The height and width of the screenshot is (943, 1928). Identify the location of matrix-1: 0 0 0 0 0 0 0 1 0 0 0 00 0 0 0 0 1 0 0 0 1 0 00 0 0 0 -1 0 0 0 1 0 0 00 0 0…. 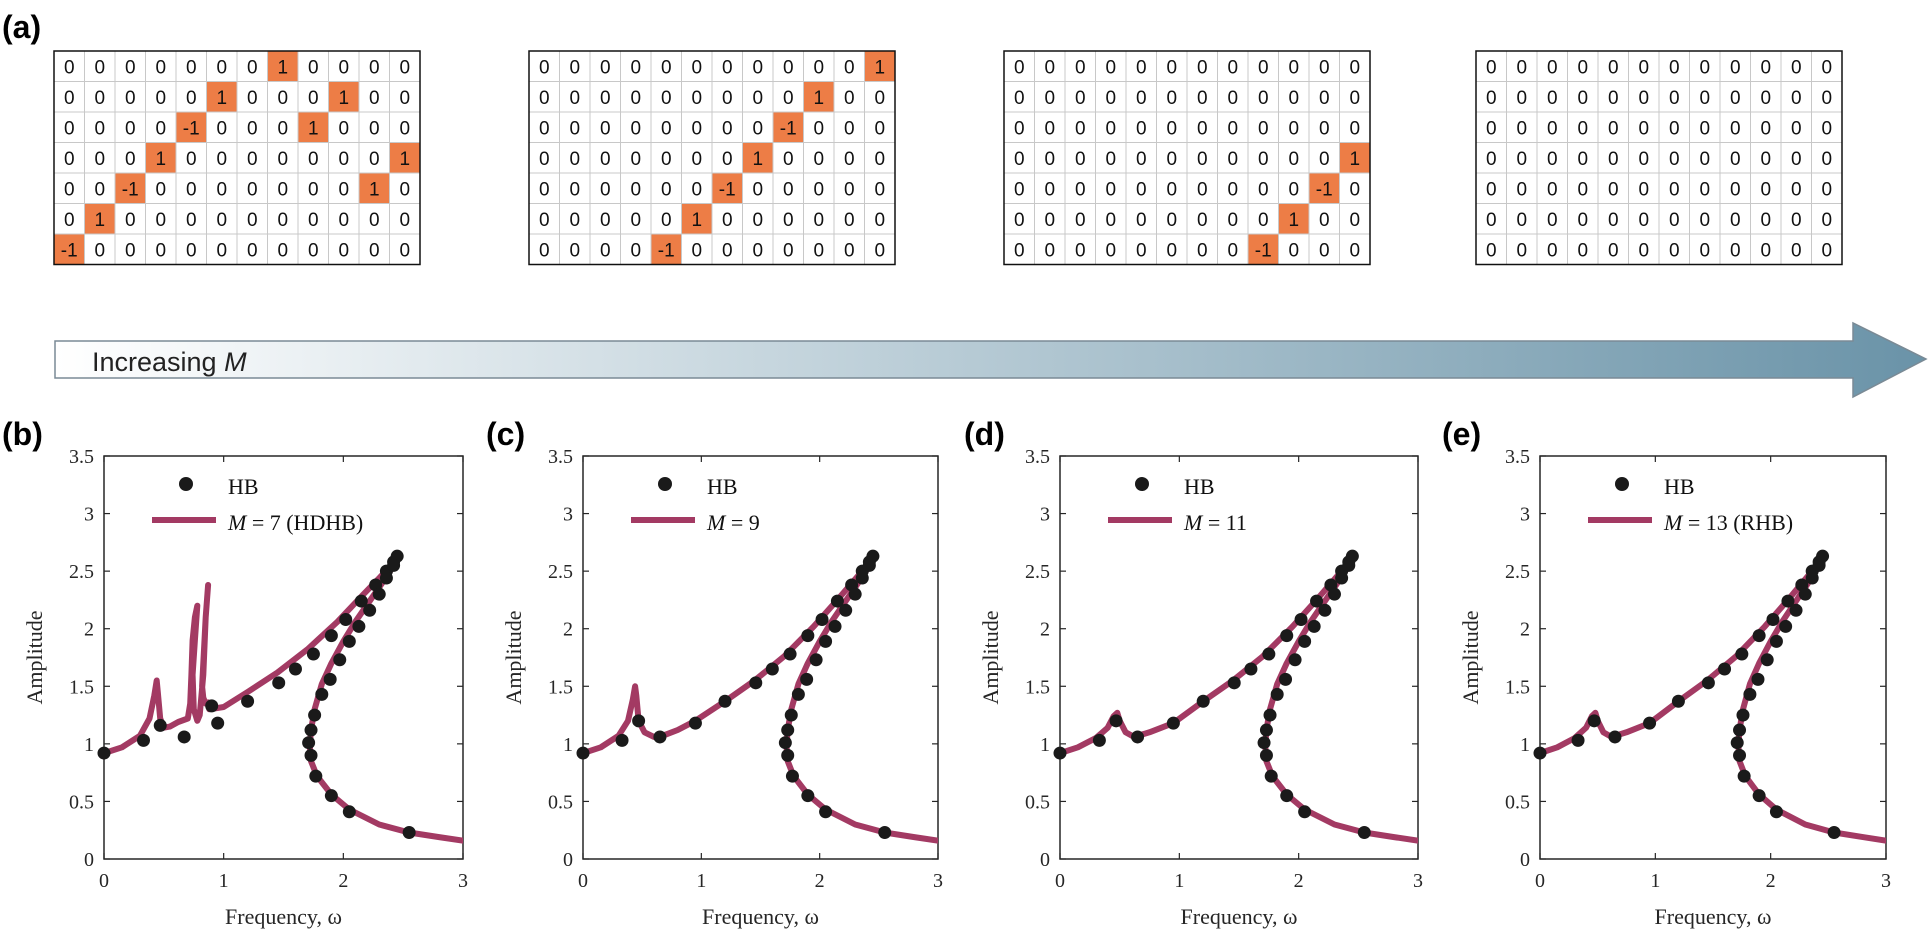
(237, 158).